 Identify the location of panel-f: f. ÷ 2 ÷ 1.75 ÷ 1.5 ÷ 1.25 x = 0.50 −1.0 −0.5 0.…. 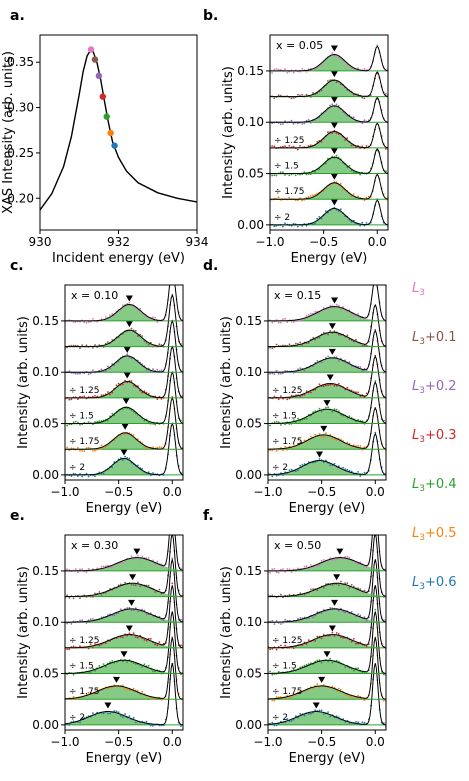
(295, 637).